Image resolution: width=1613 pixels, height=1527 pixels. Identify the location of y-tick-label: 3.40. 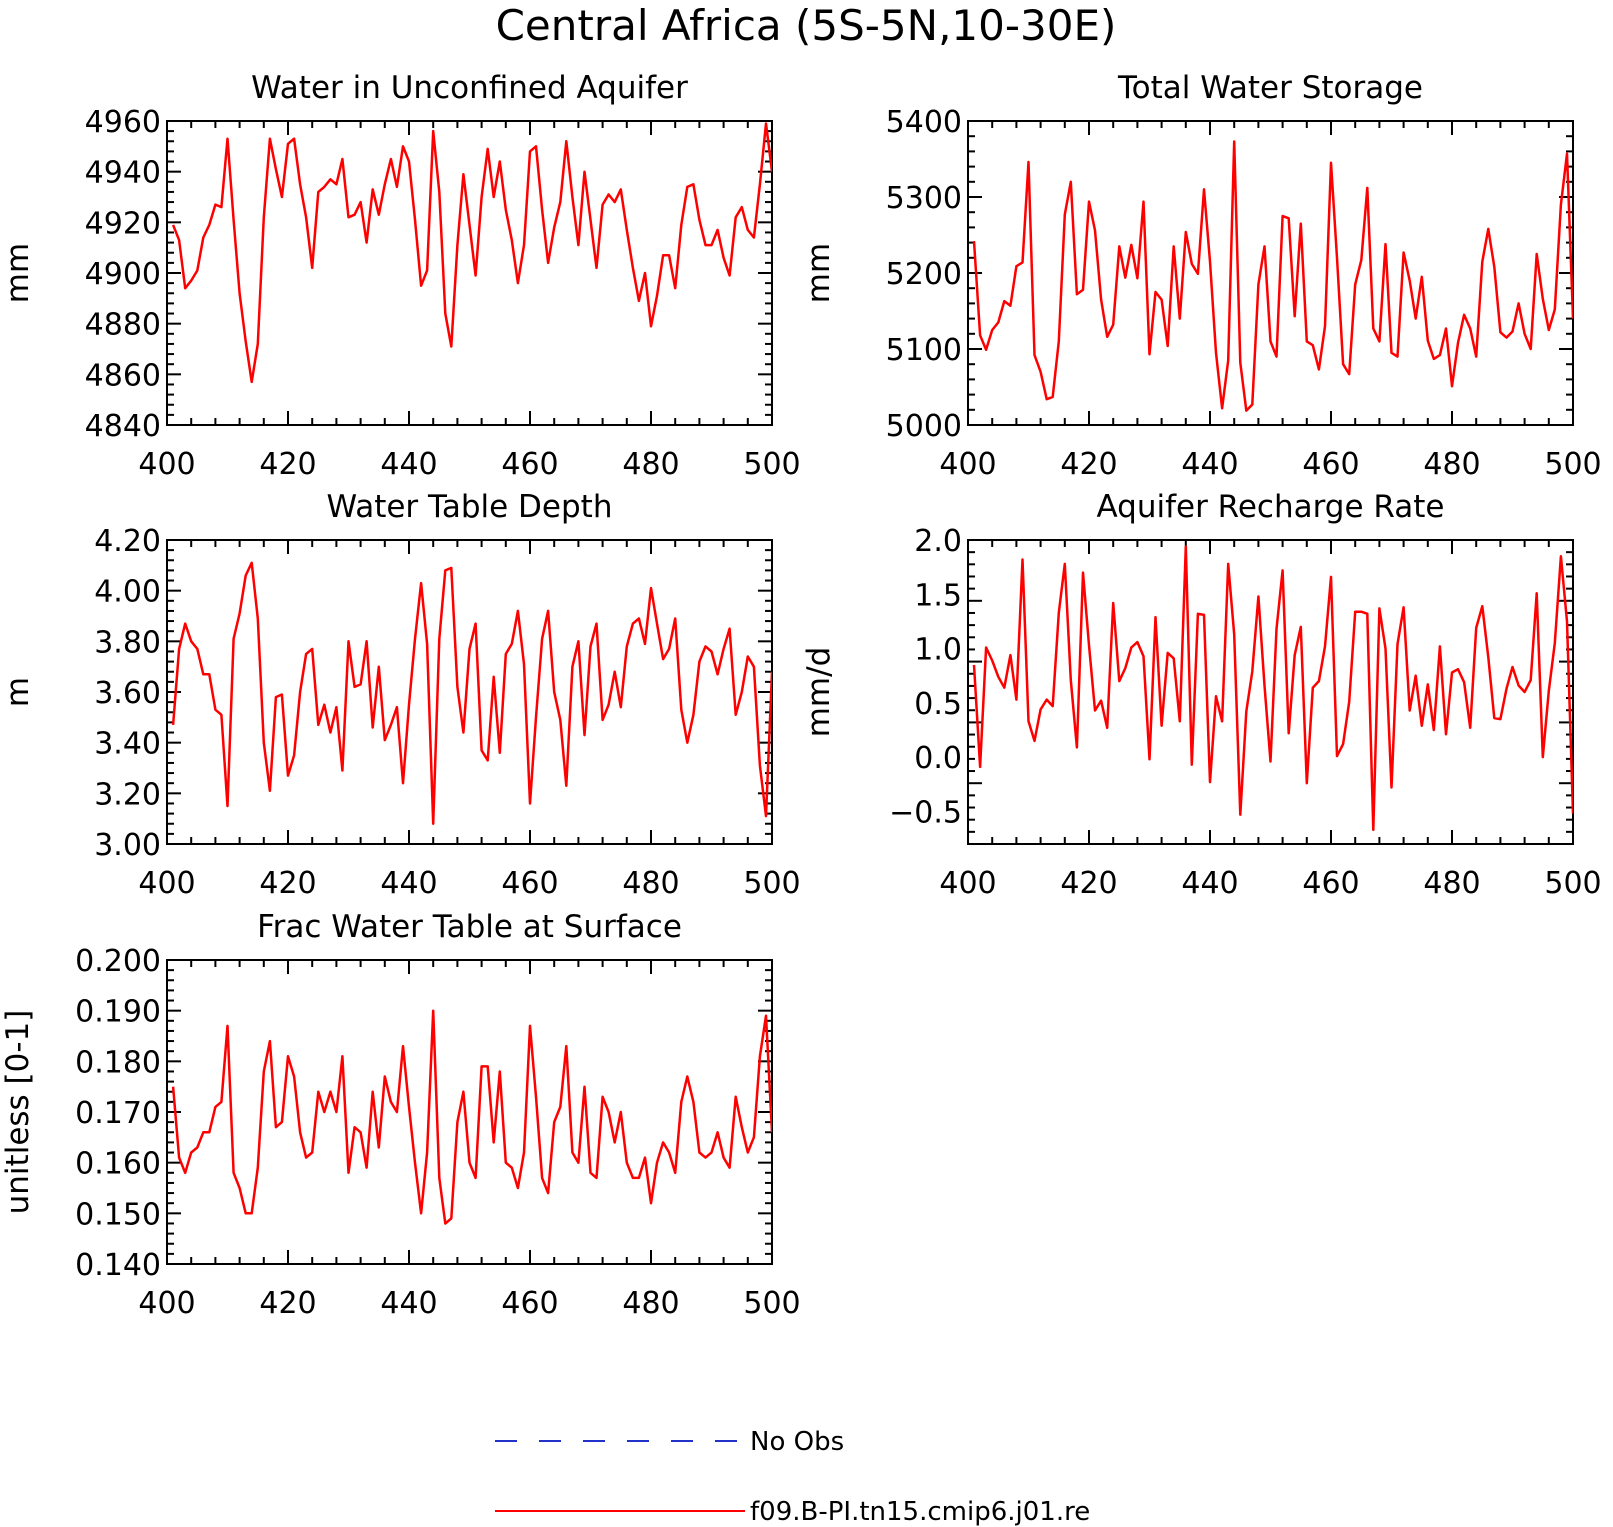
(127, 744).